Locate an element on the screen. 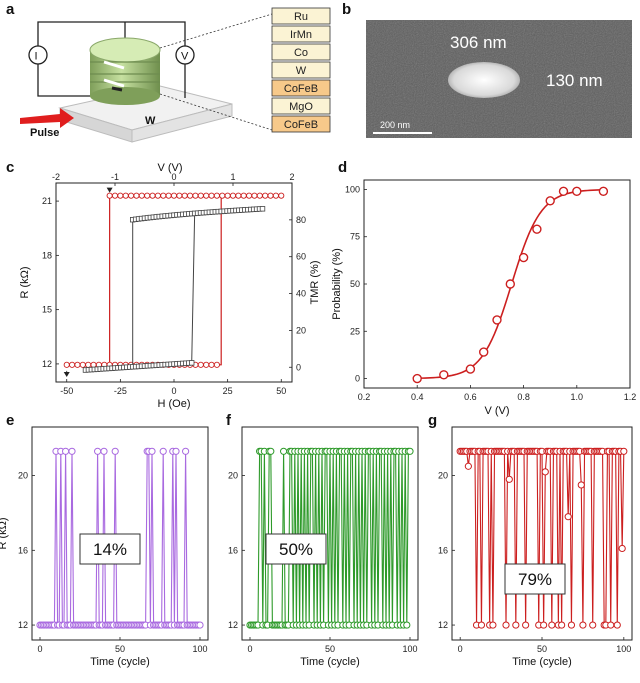 The image size is (640, 683). substrate-side is located at coordinates (182, 123).